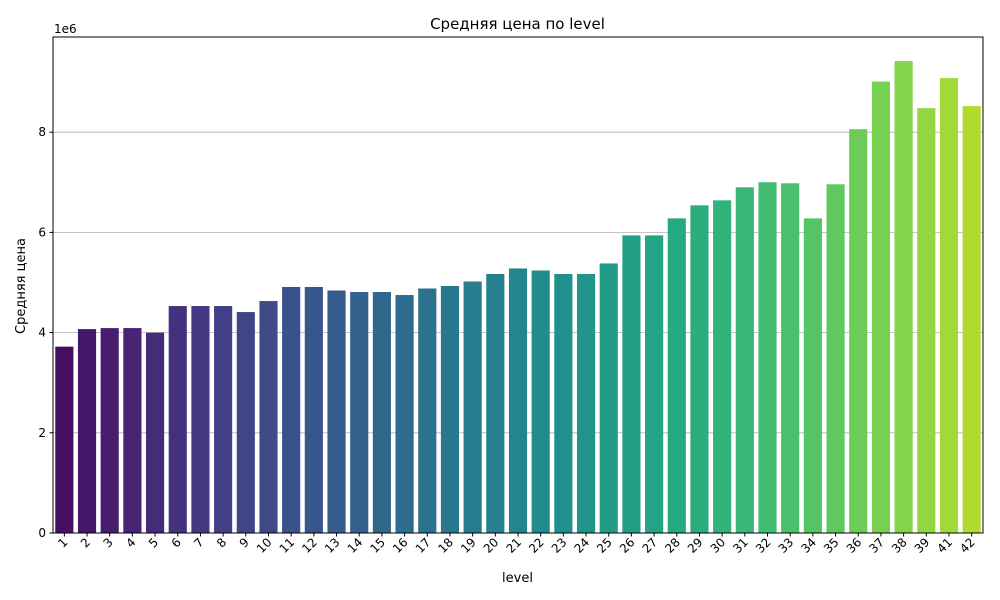 Image resolution: width=1000 pixels, height=600 pixels. What do you see at coordinates (198, 542) in the screenshot?
I see `x-tick-label: 7` at bounding box center [198, 542].